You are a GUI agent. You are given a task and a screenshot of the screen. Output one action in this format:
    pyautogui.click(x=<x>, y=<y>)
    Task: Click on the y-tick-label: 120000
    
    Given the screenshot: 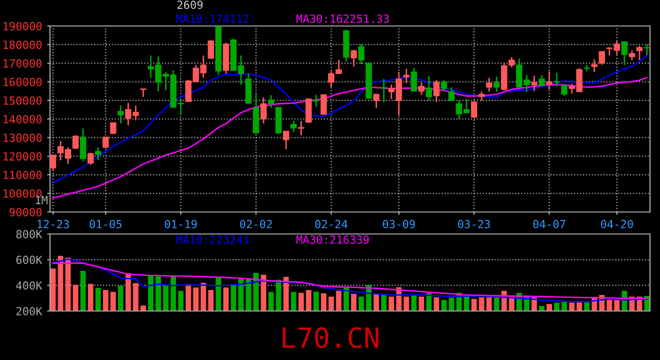 What is the action you would take?
    pyautogui.click(x=23, y=156)
    